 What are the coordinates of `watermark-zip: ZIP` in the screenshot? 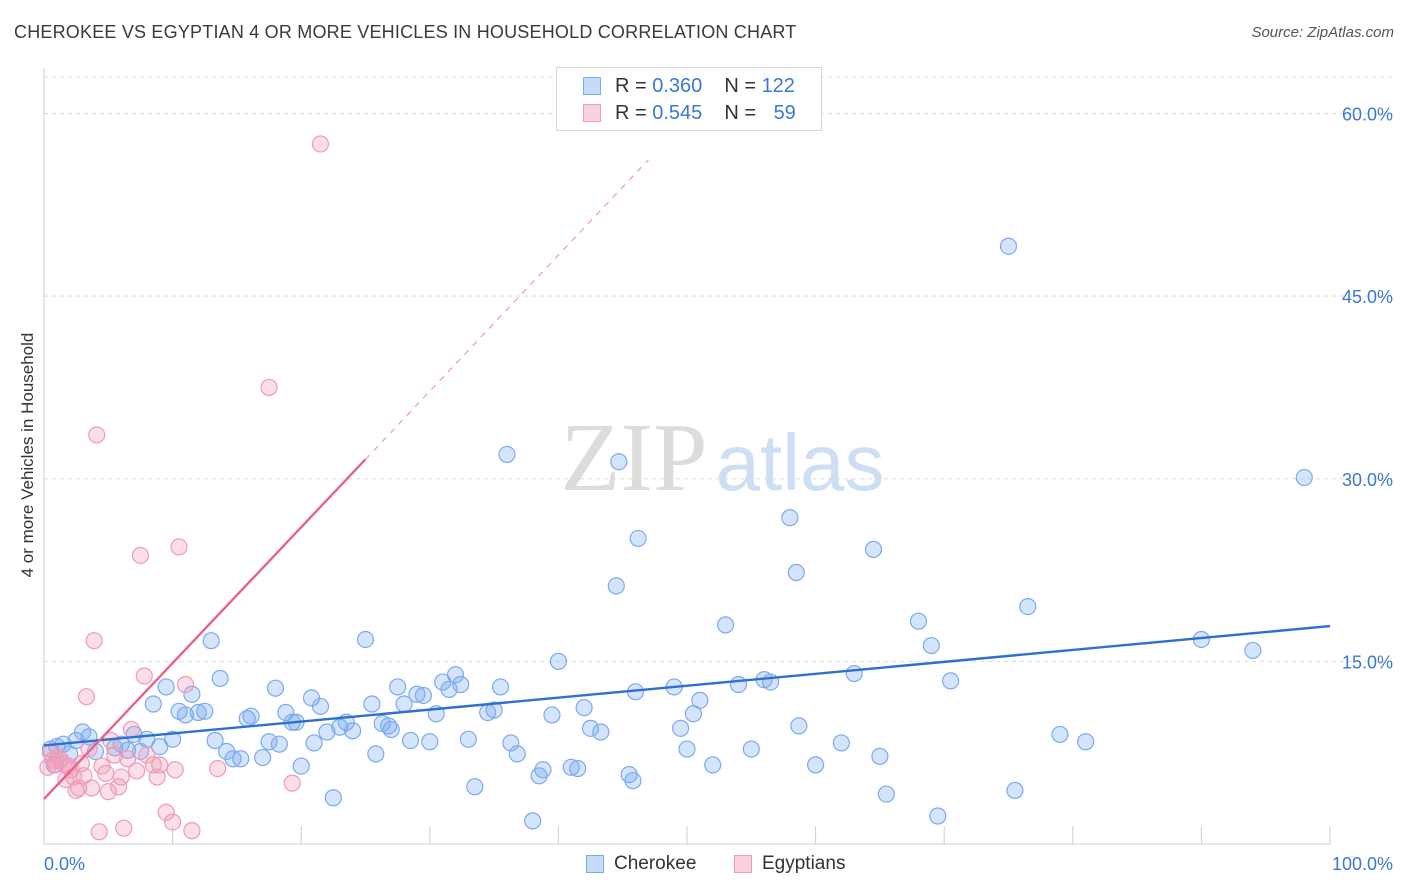 It's located at (634, 458).